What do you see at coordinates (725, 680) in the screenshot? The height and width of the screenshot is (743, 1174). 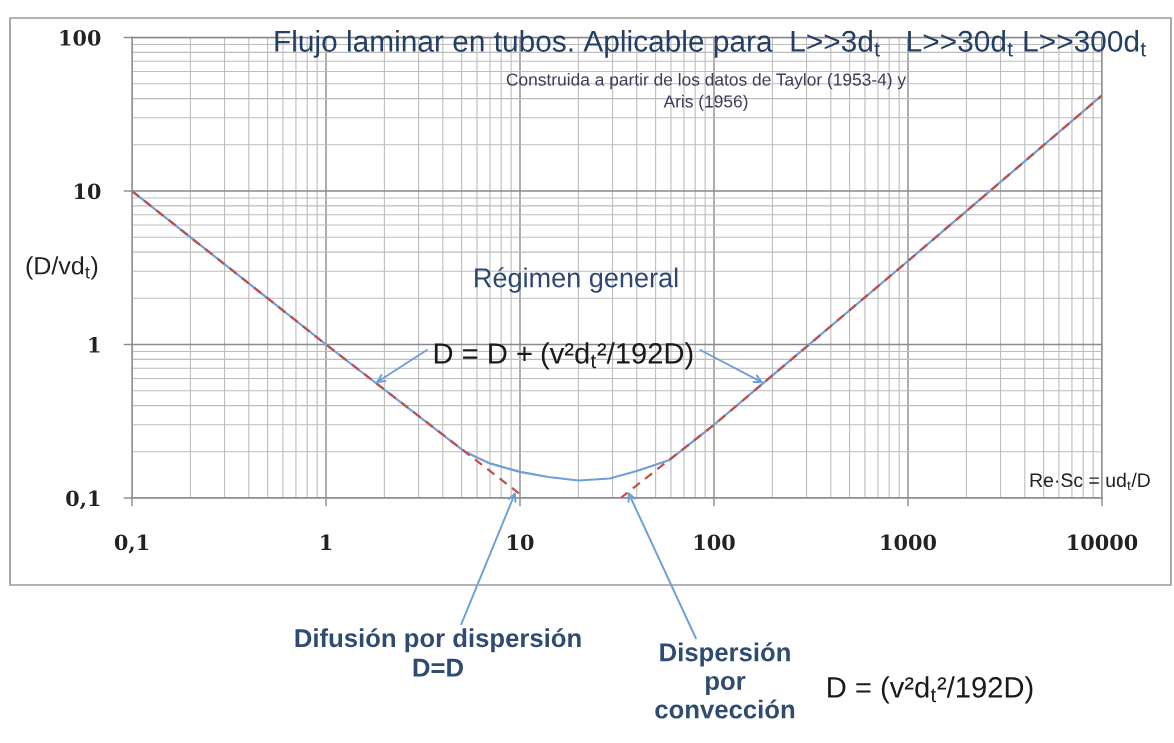 I see `annotation: Dispersión por convección` at bounding box center [725, 680].